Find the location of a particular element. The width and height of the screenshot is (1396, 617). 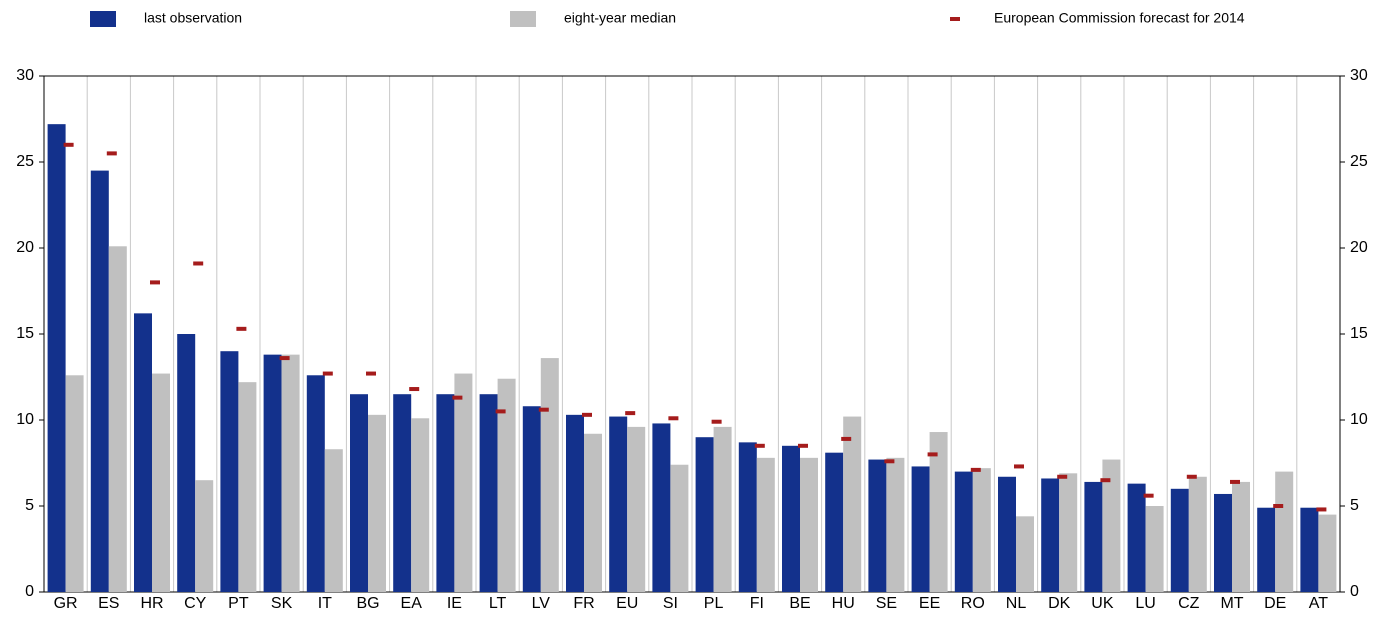

legend-label: European Commission forecast for 2014 is located at coordinates (1119, 18).